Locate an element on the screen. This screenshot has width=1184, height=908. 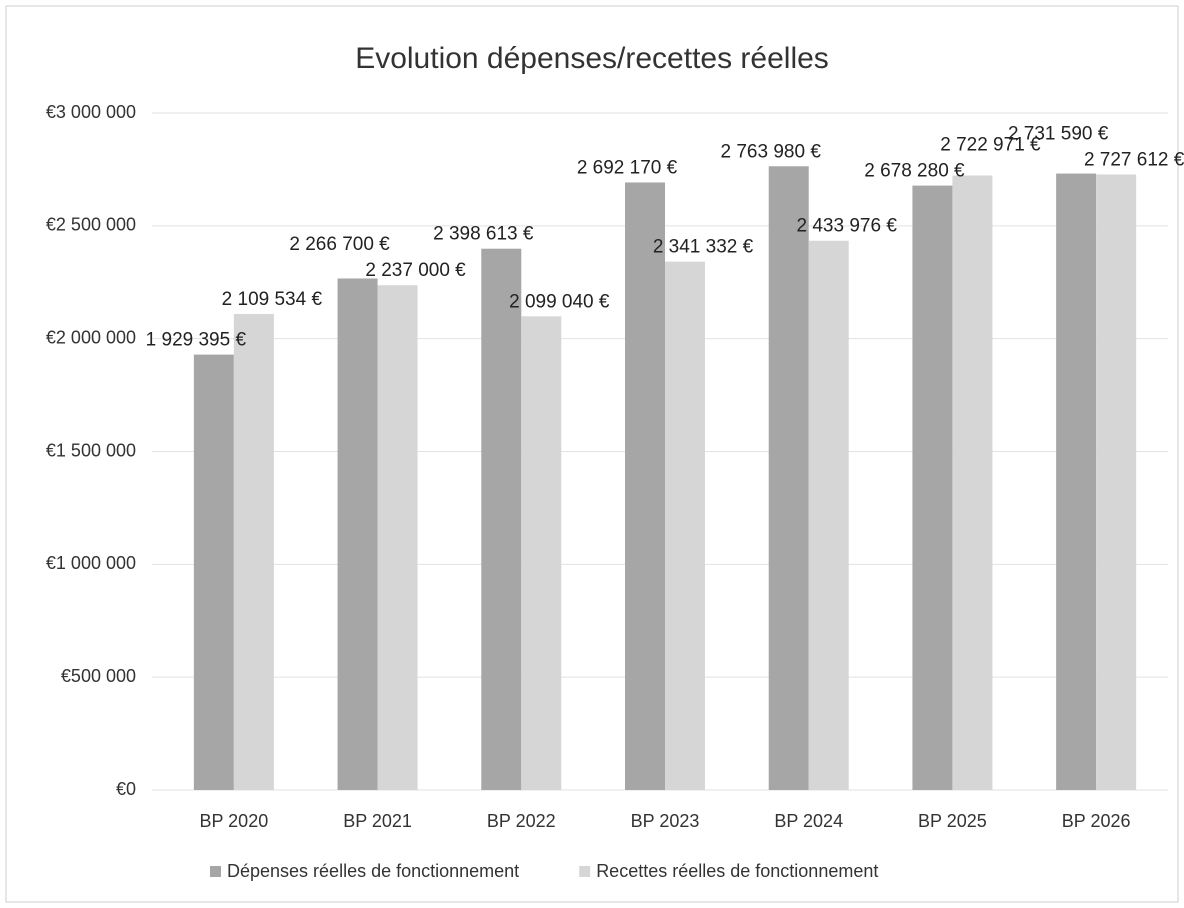
data-label: 2 109 534 € is located at coordinates (272, 299).